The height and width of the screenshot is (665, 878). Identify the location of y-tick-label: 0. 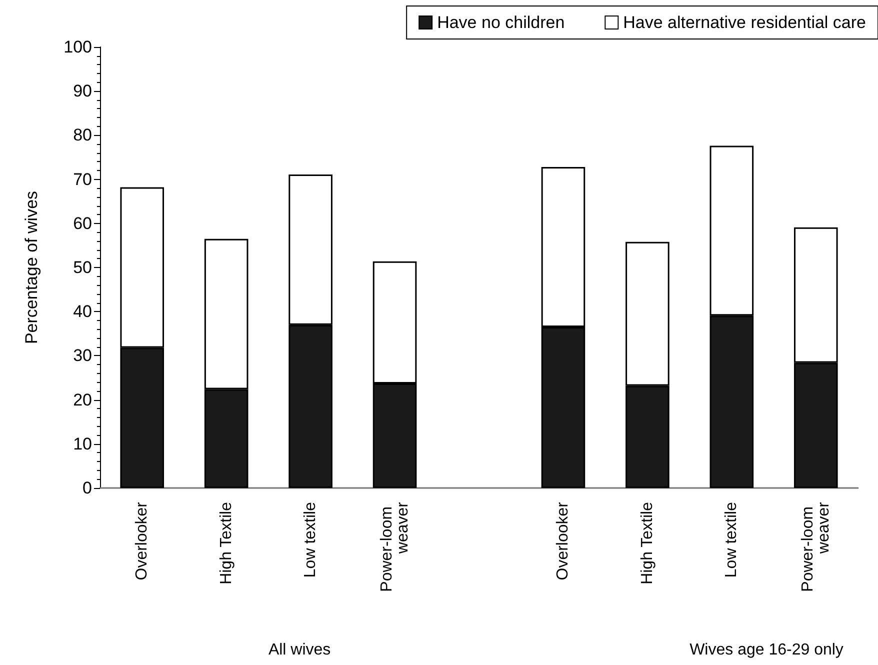
(87, 488).